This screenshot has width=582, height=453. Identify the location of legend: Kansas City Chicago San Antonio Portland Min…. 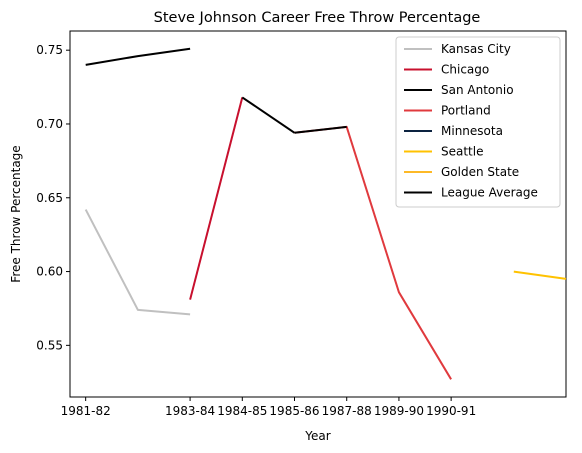
(478, 122).